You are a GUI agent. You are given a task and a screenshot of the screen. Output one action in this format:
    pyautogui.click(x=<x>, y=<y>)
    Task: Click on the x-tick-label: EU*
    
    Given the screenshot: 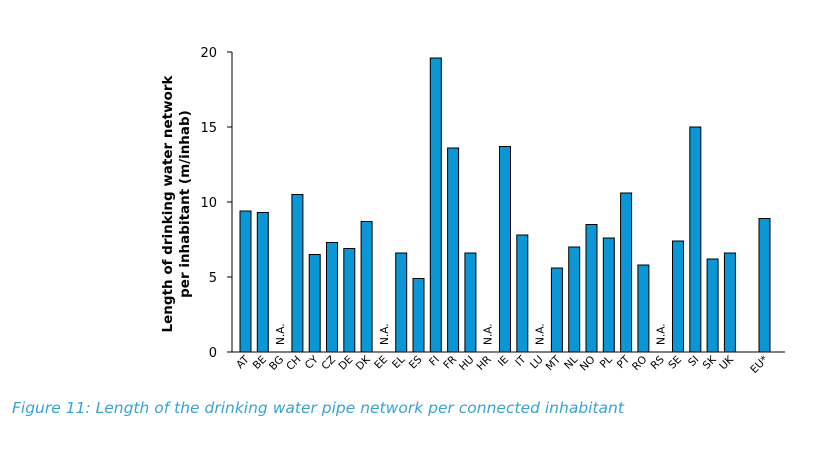 What is the action you would take?
    pyautogui.click(x=759, y=365)
    